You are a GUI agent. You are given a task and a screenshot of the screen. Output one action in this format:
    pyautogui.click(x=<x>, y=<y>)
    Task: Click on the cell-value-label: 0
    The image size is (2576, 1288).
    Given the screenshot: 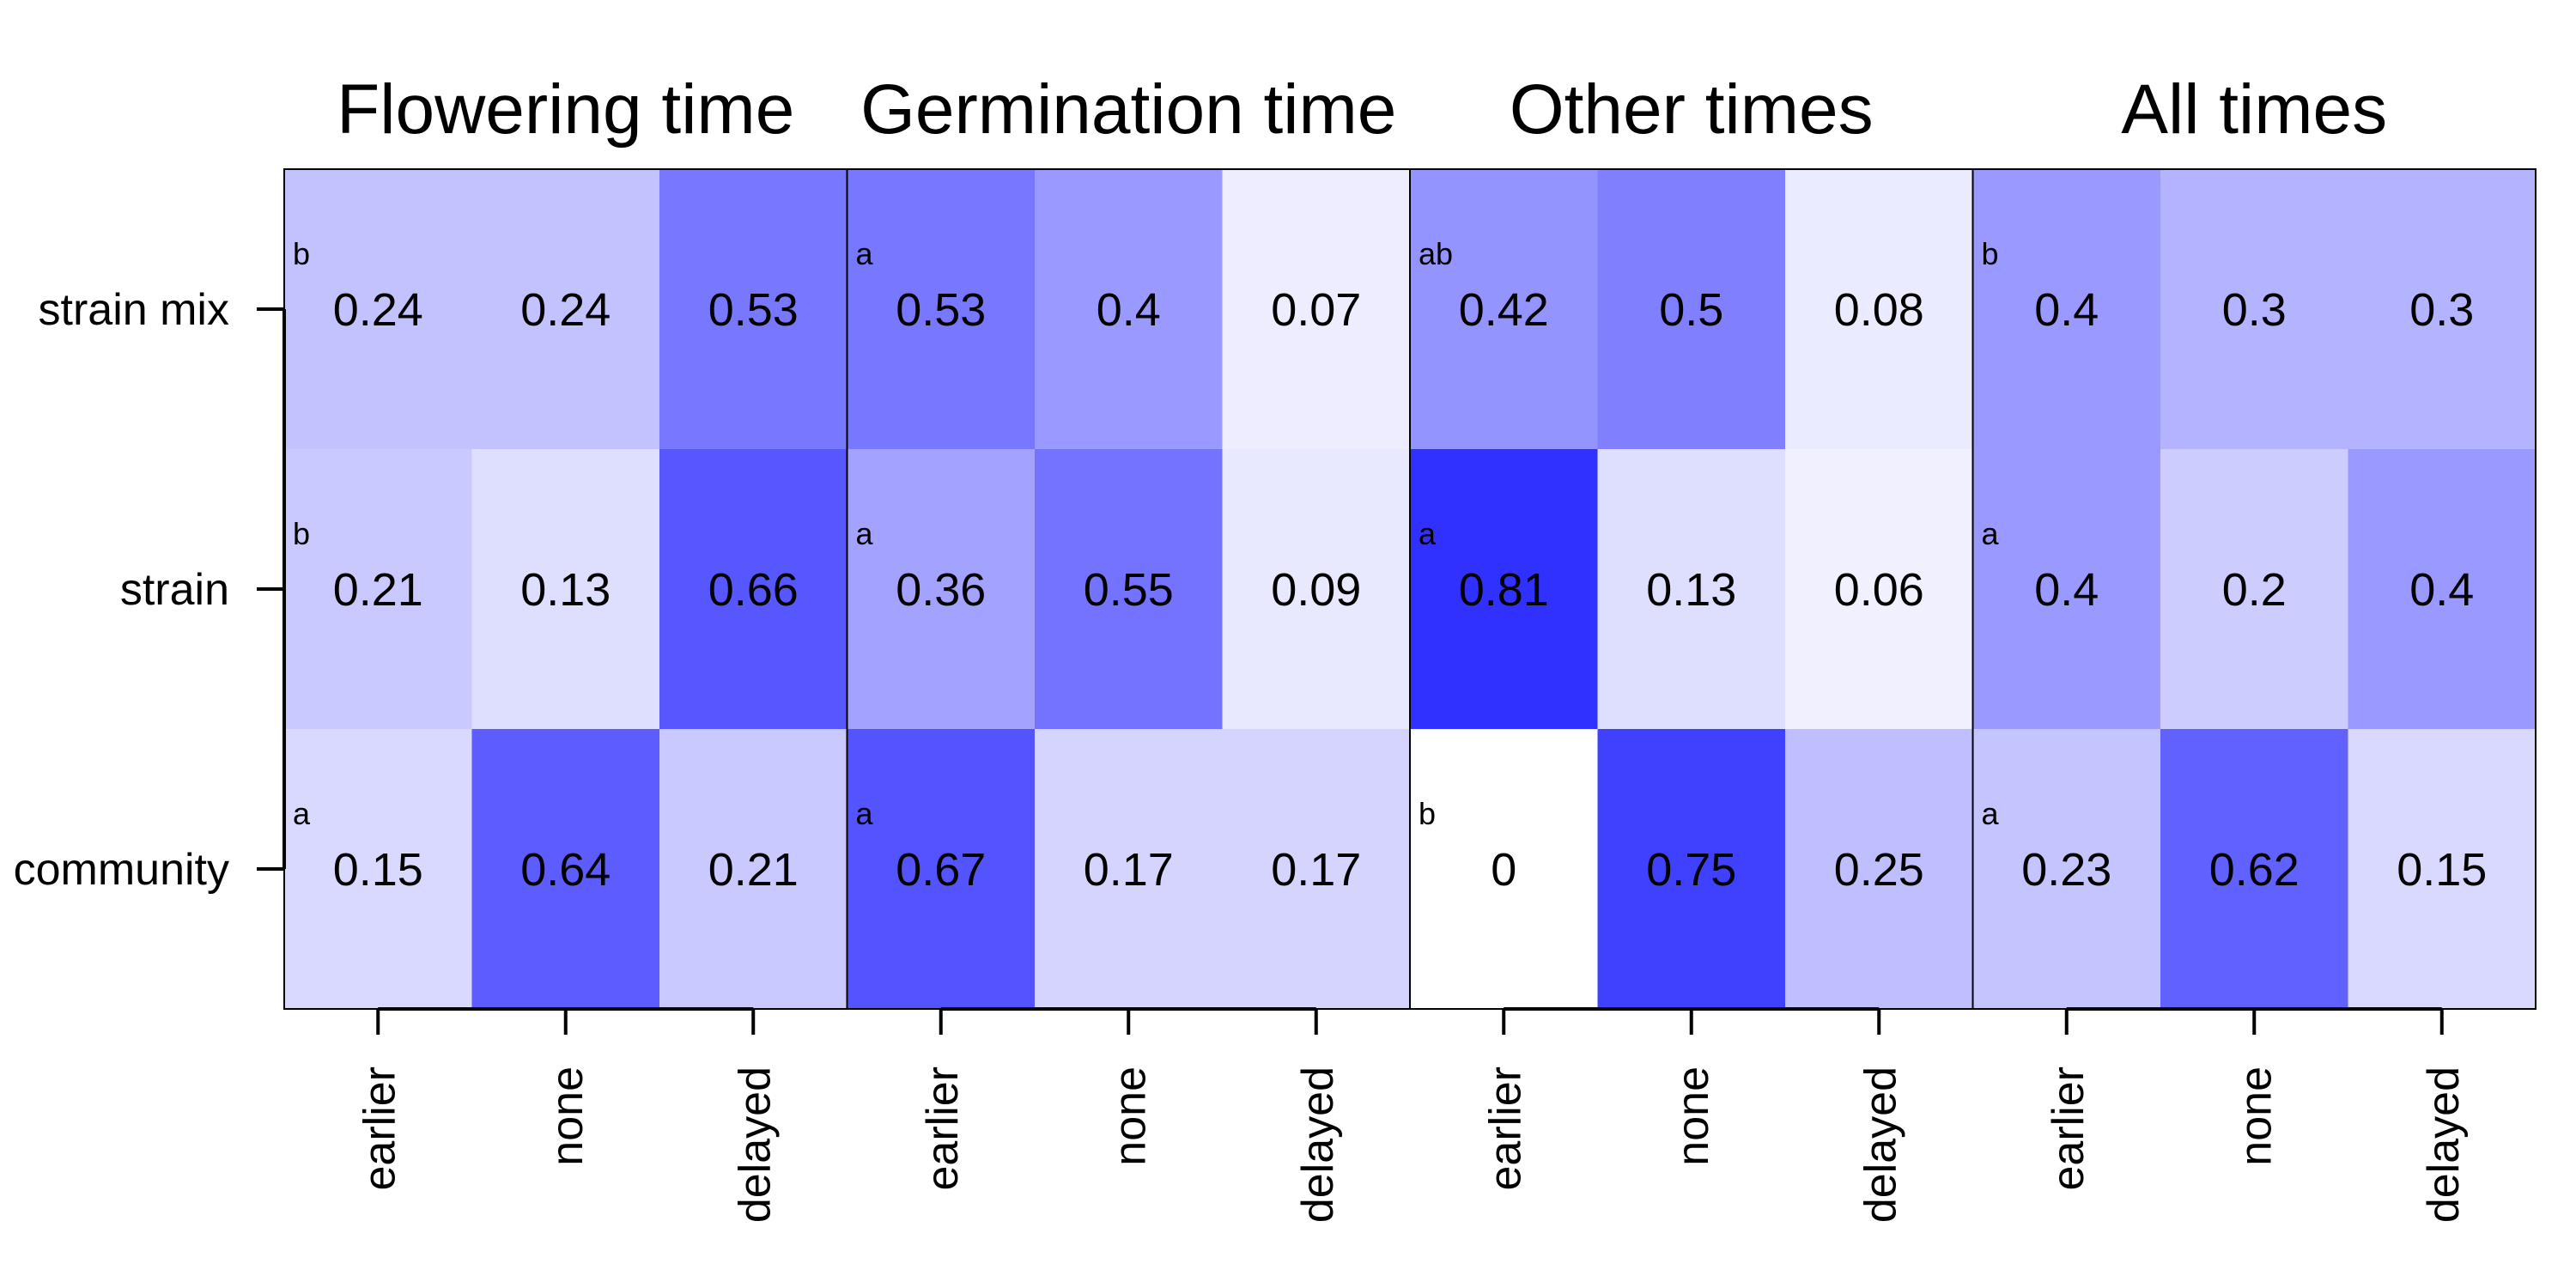 What is the action you would take?
    pyautogui.click(x=1503, y=870)
    